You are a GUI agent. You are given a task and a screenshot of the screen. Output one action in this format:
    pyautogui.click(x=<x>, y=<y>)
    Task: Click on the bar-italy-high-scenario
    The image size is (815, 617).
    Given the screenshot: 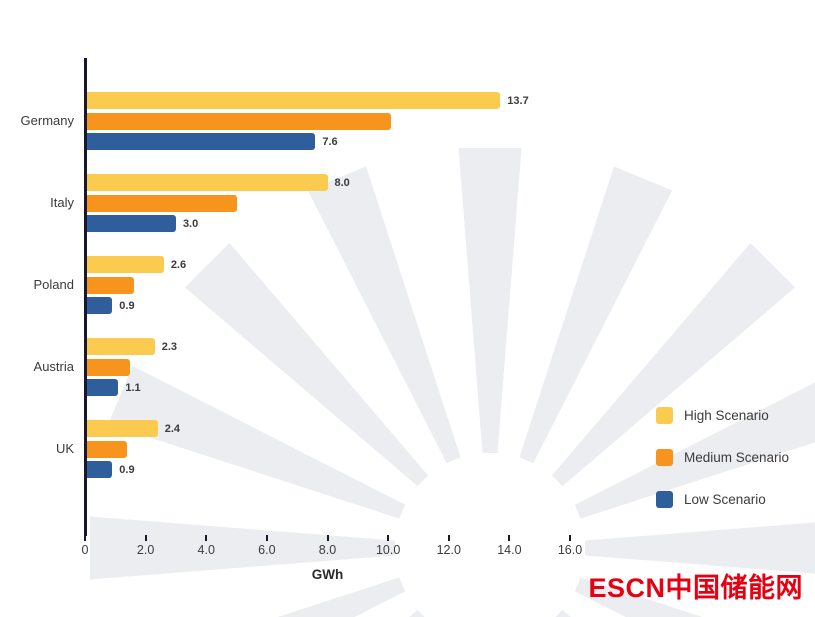 What is the action you would take?
    pyautogui.click(x=206, y=182)
    